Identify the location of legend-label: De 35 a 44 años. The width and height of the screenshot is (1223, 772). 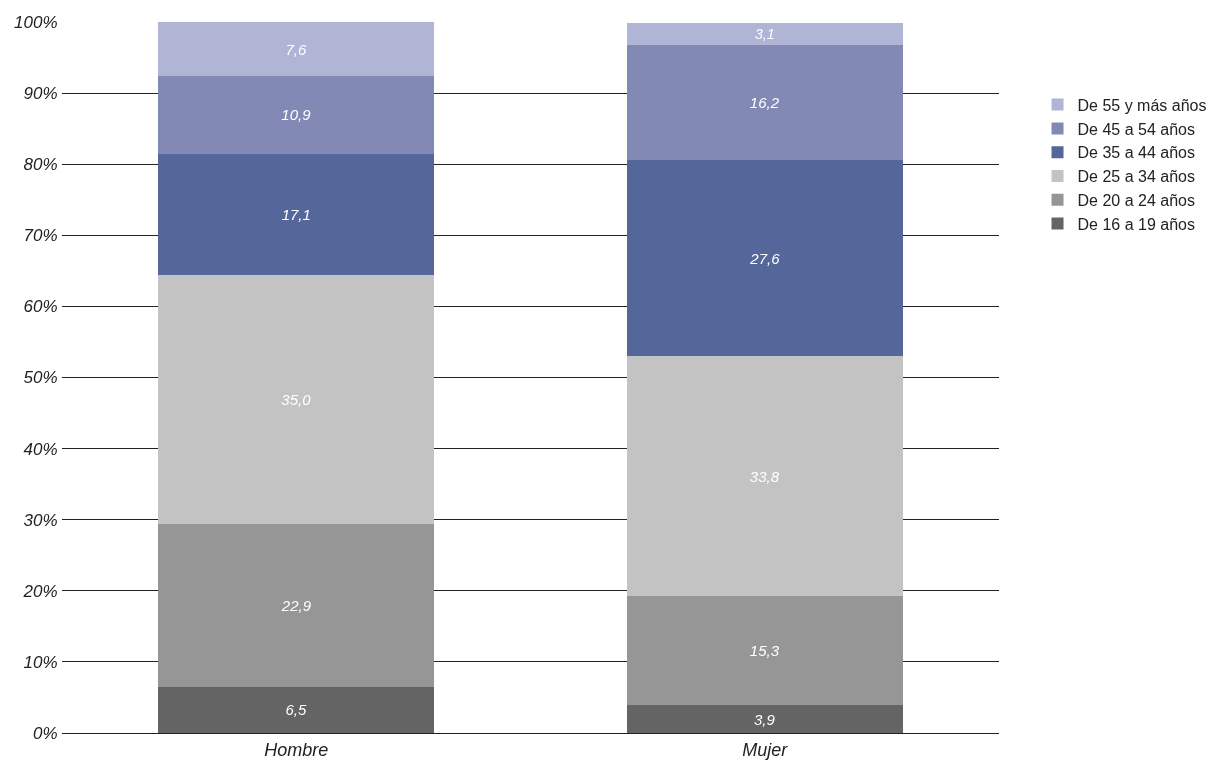
(1136, 153).